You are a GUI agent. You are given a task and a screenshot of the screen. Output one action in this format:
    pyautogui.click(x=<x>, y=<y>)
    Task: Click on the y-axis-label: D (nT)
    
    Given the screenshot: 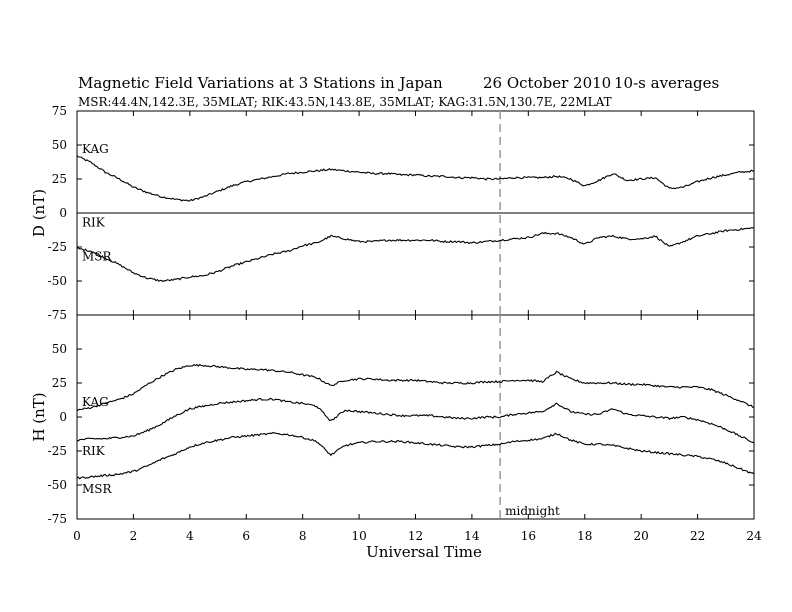 What is the action you would take?
    pyautogui.click(x=39, y=213)
    